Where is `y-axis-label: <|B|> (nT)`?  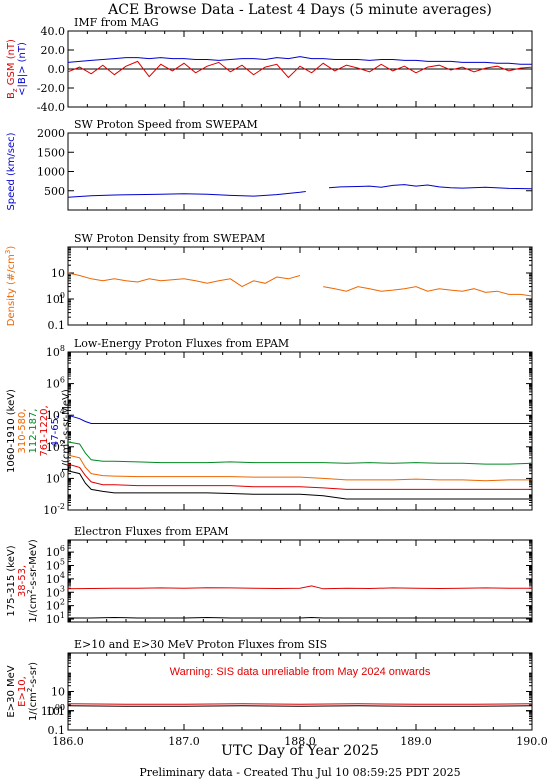 y-axis-label: <|B|> (nT) is located at coordinates (22, 69).